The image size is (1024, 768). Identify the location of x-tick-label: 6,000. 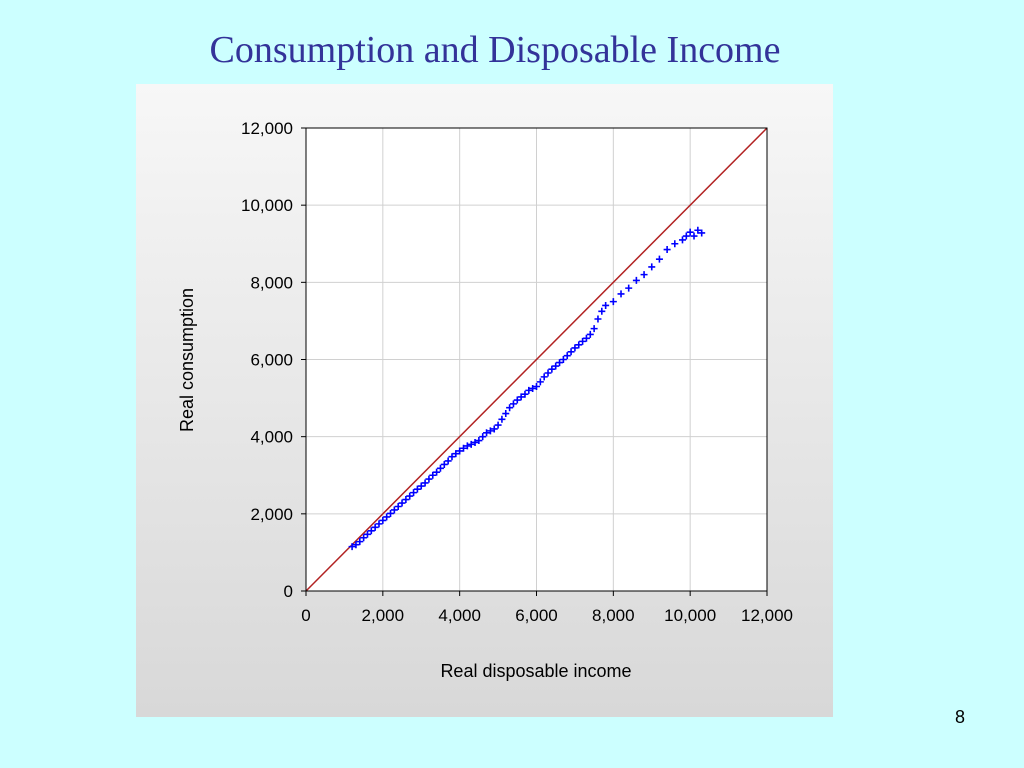
(536, 615).